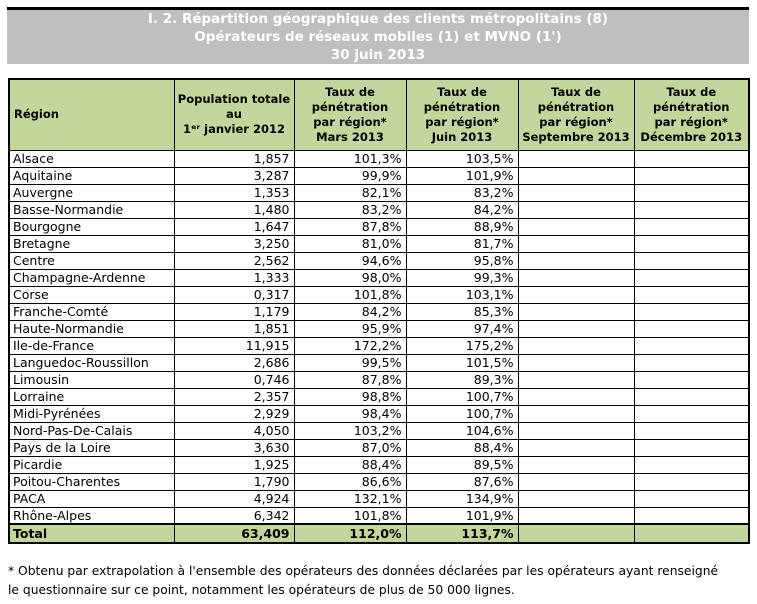 The width and height of the screenshot is (757, 604). What do you see at coordinates (350, 192) in the screenshot?
I see `cell-mars: 82,1%` at bounding box center [350, 192].